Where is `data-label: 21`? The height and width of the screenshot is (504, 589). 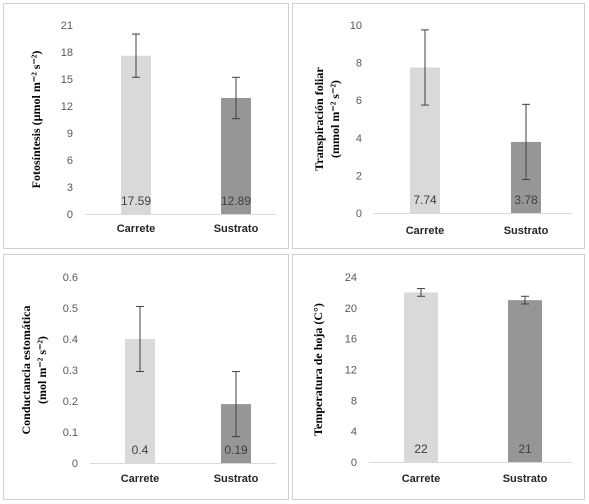 data-label: 21 is located at coordinates (525, 449).